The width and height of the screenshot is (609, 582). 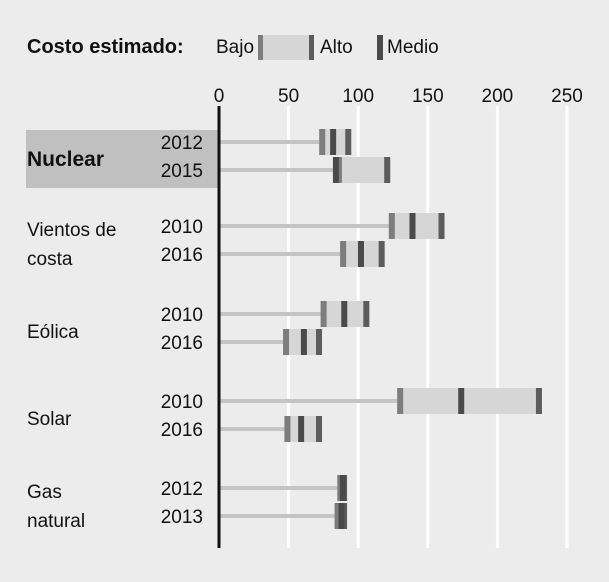 What do you see at coordinates (358, 96) in the screenshot?
I see `x-tick-label: 100` at bounding box center [358, 96].